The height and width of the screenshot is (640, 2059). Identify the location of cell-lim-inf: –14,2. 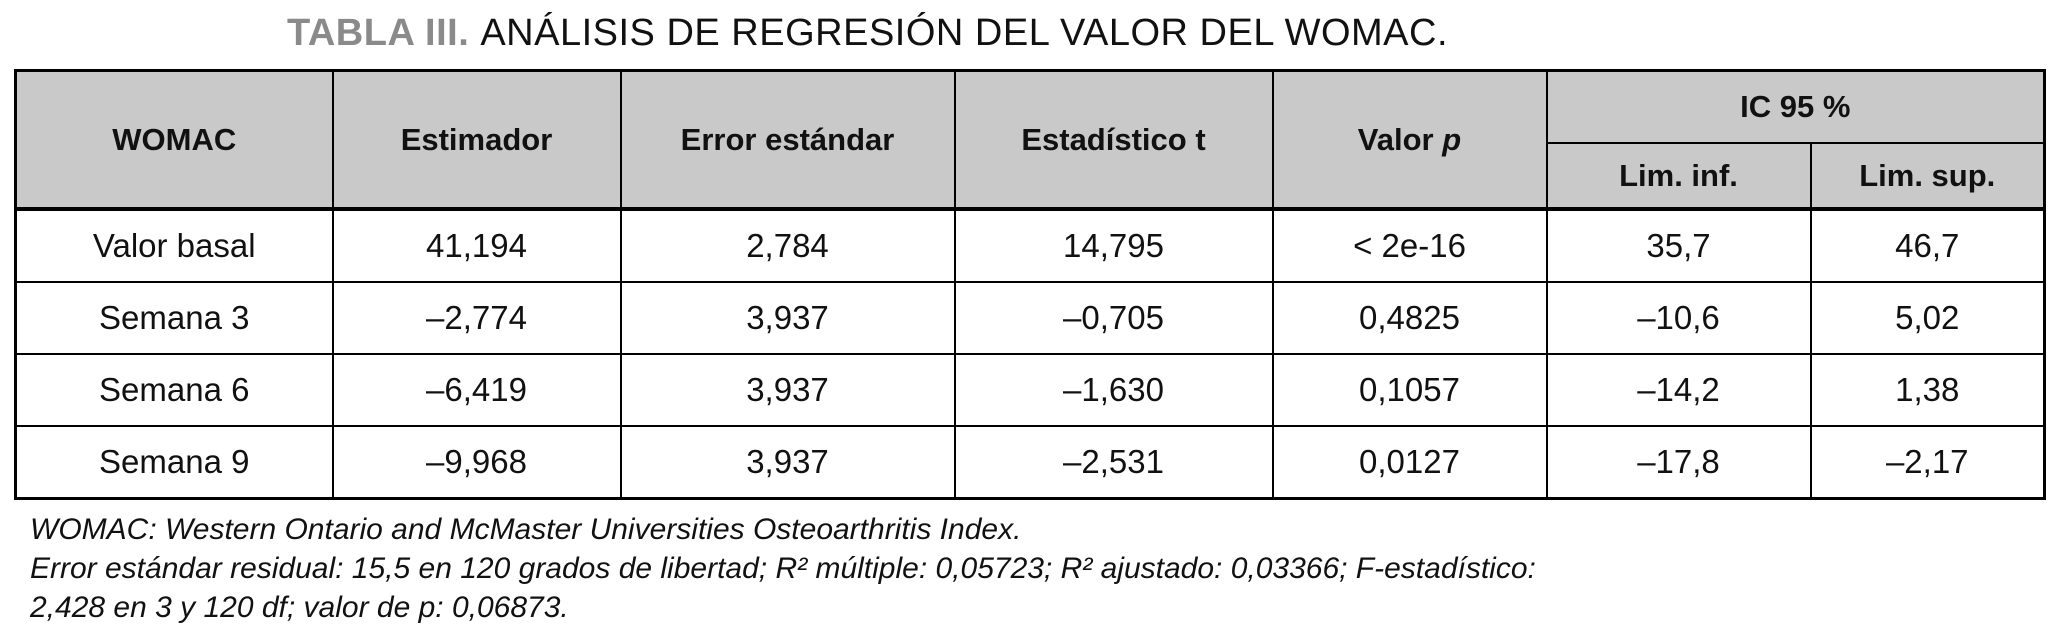
(1678, 390).